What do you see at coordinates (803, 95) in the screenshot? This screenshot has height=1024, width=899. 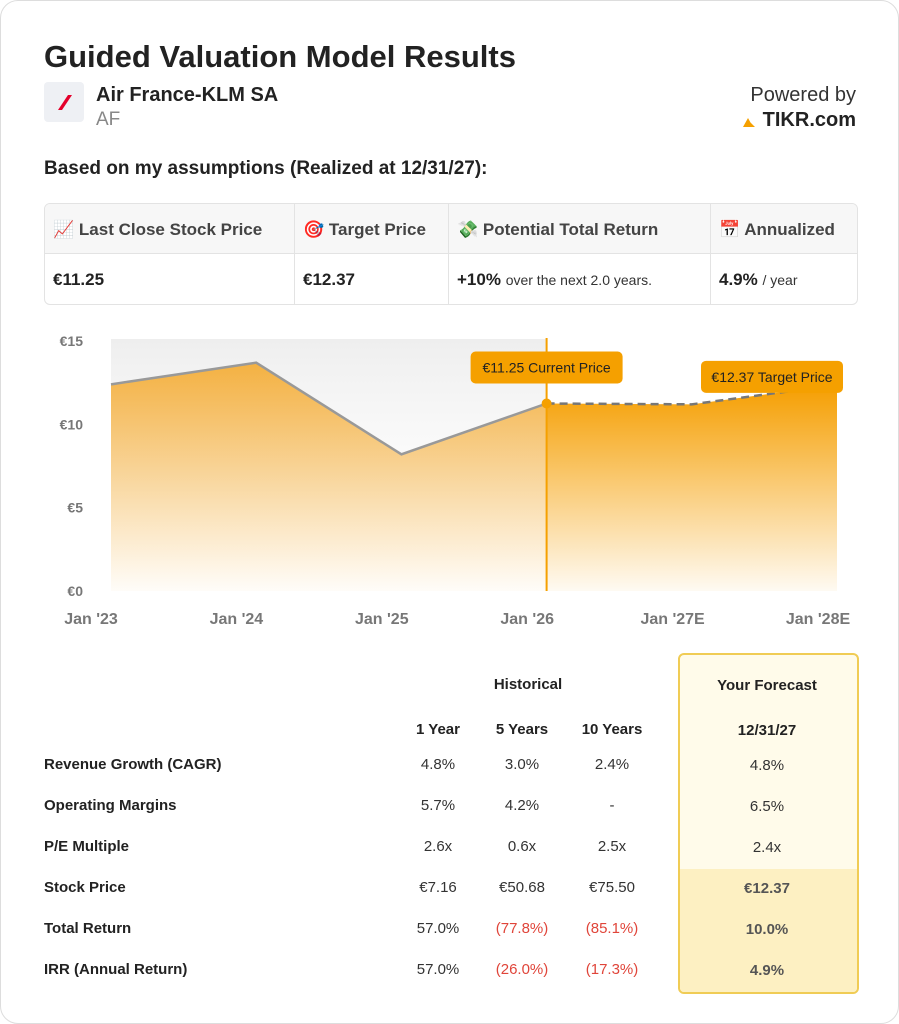 I see `powered-by: Powered by` at bounding box center [803, 95].